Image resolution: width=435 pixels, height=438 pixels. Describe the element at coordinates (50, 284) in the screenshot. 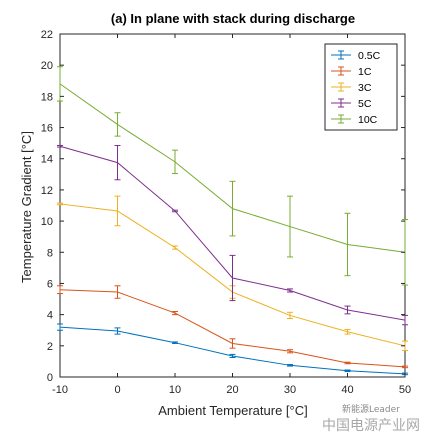

I see `y-tick-label: 6` at that location.